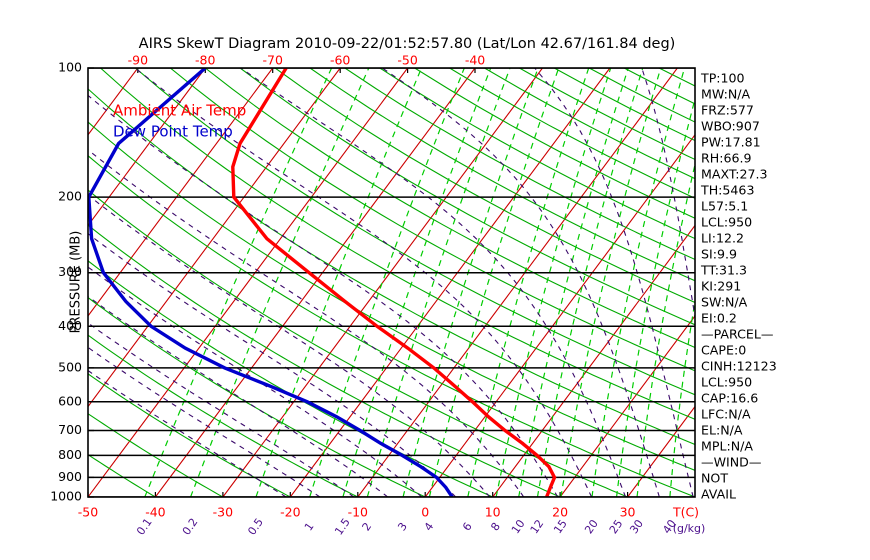 The image size is (870, 560). Describe the element at coordinates (721, 286) in the screenshot. I see `parameter-item: KI:291` at that location.